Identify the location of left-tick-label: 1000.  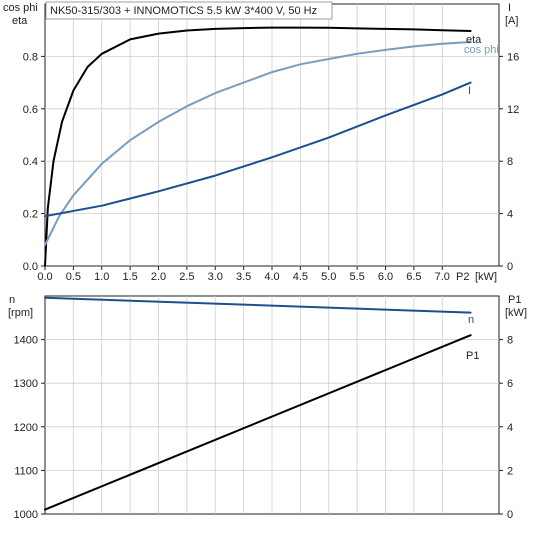
(26, 515).